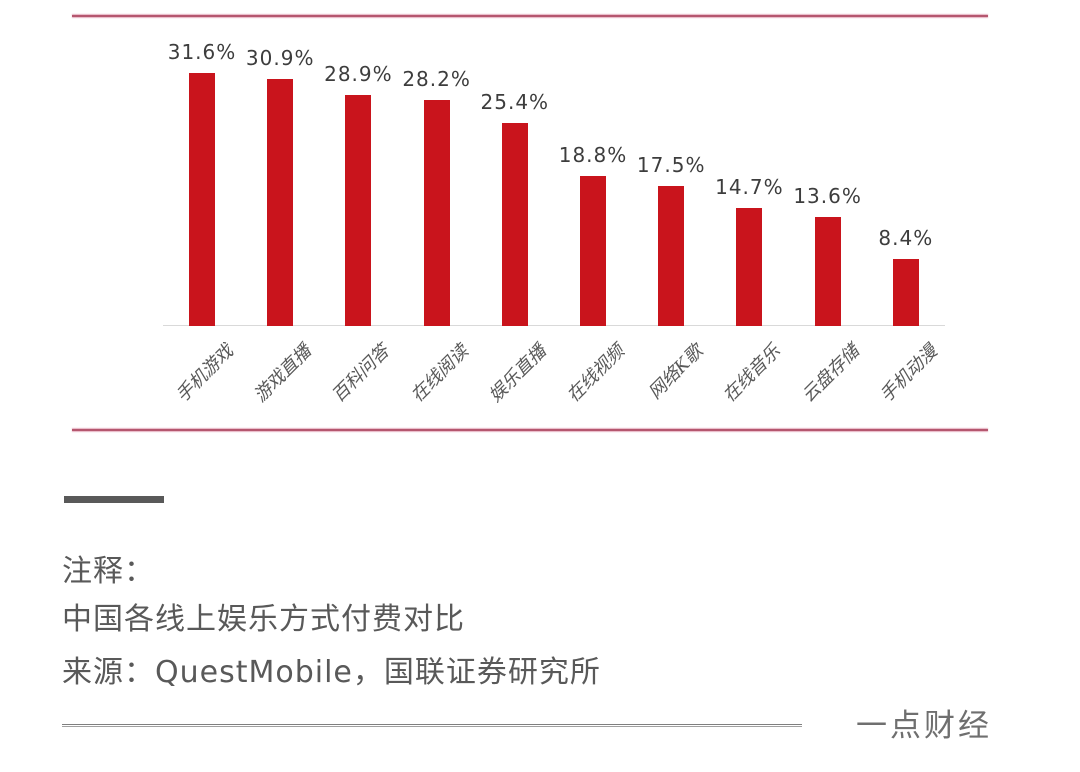  Describe the element at coordinates (114, 499) in the screenshot. I see `section-marker-bar` at that location.